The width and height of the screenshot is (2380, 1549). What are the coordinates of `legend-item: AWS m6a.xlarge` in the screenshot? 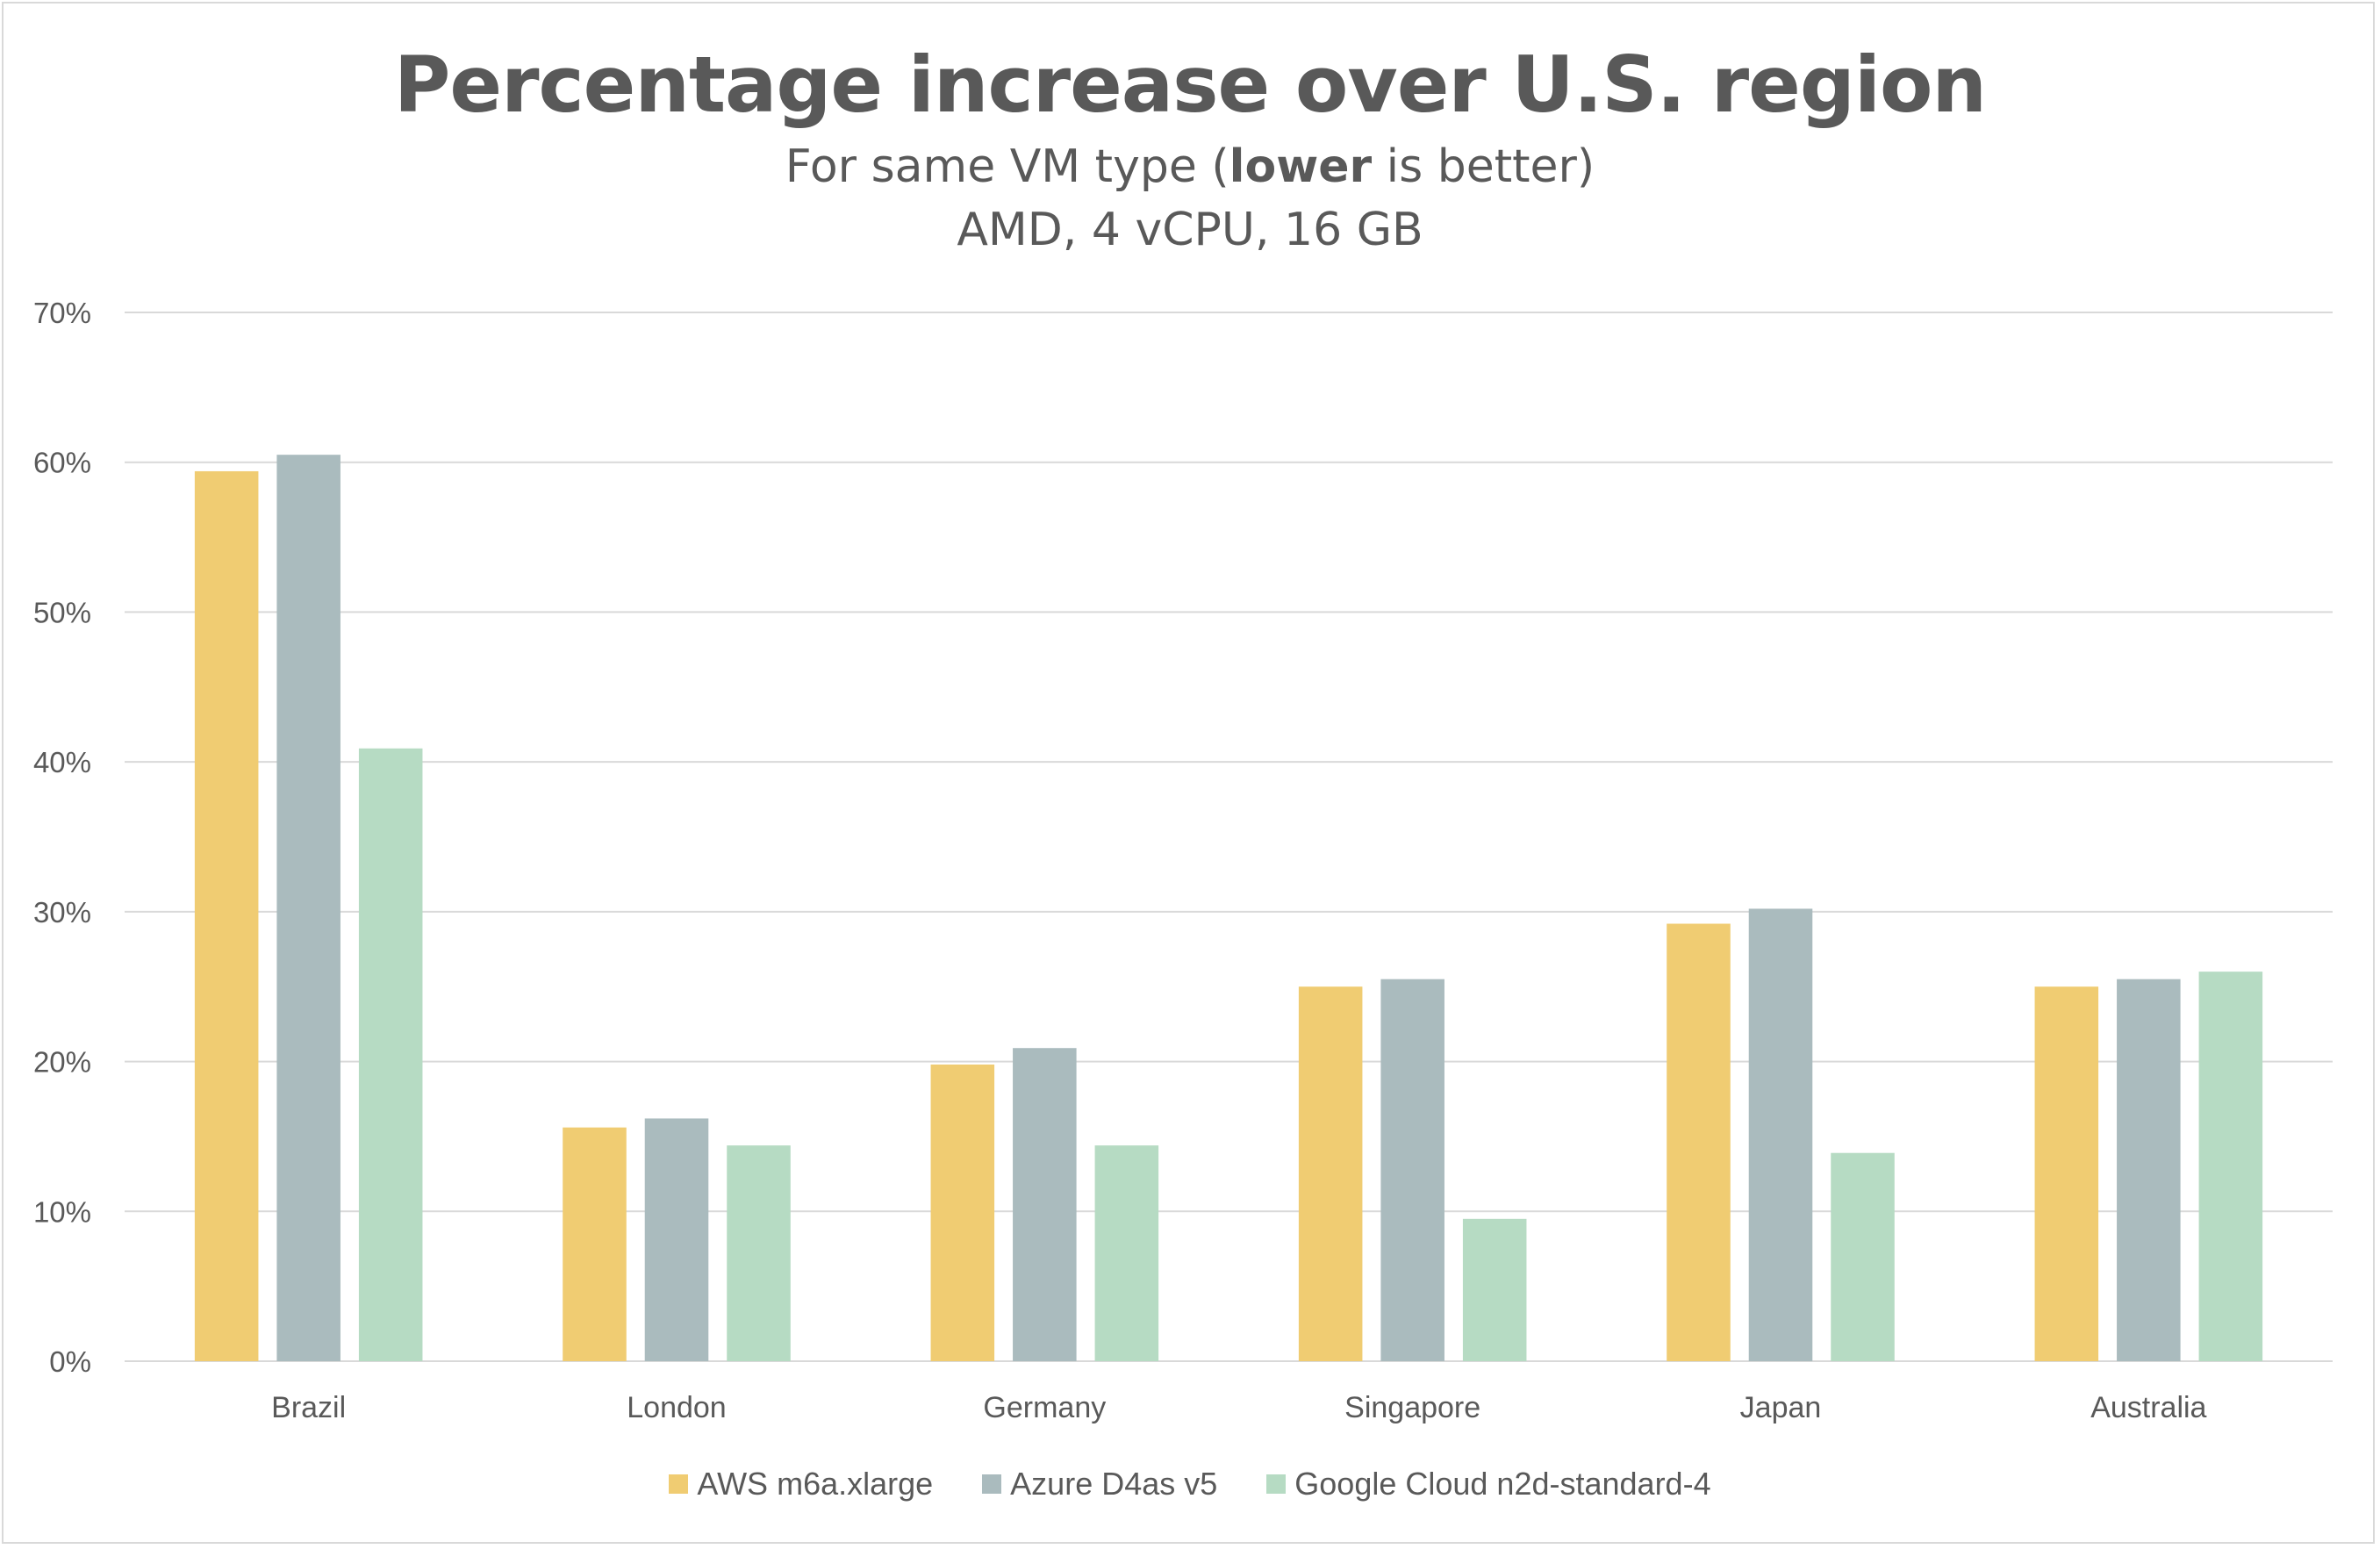 It's located at (801, 1484).